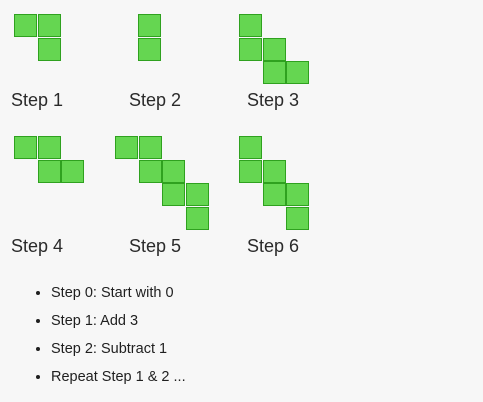 The height and width of the screenshot is (402, 483). Describe the element at coordinates (118, 350) in the screenshot. I see `rule-item: Step 2: Subtract 1` at that location.